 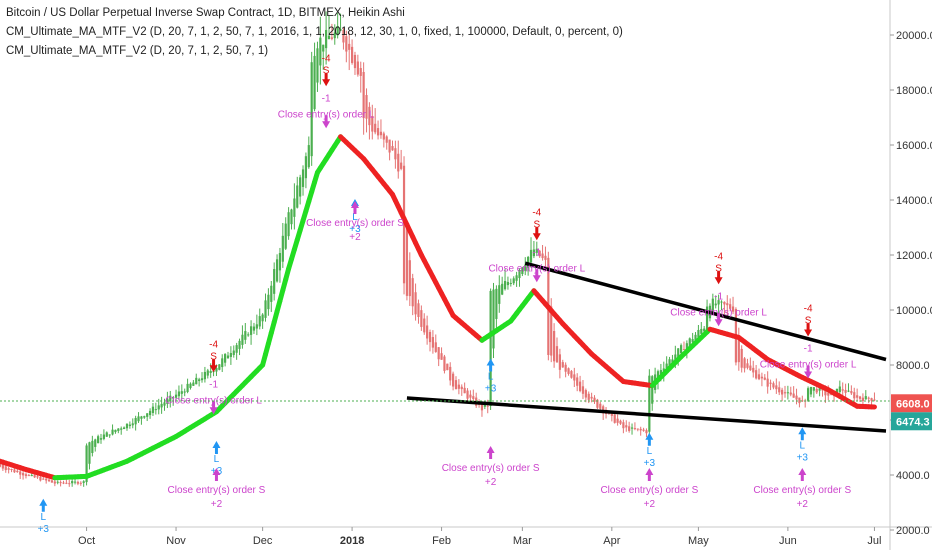 What do you see at coordinates (914, 91) in the screenshot?
I see `price-tick-label: 18000.0` at bounding box center [914, 91].